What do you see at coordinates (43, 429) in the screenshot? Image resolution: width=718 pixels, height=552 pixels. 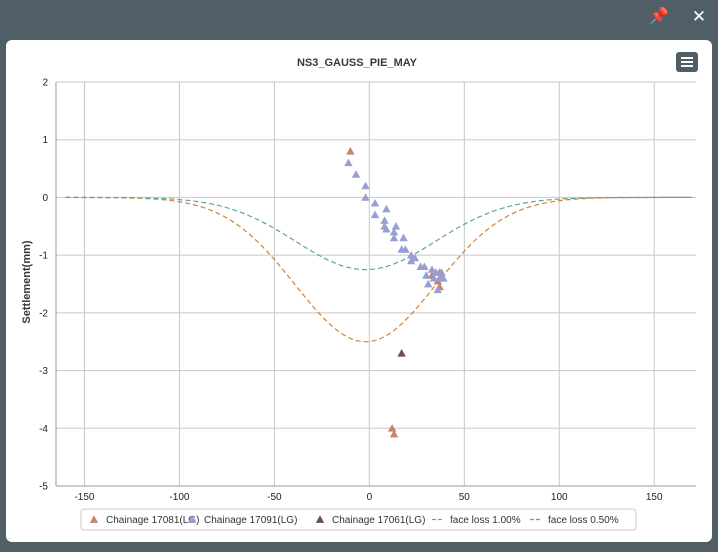 I see `y-tick-label: -4` at bounding box center [43, 429].